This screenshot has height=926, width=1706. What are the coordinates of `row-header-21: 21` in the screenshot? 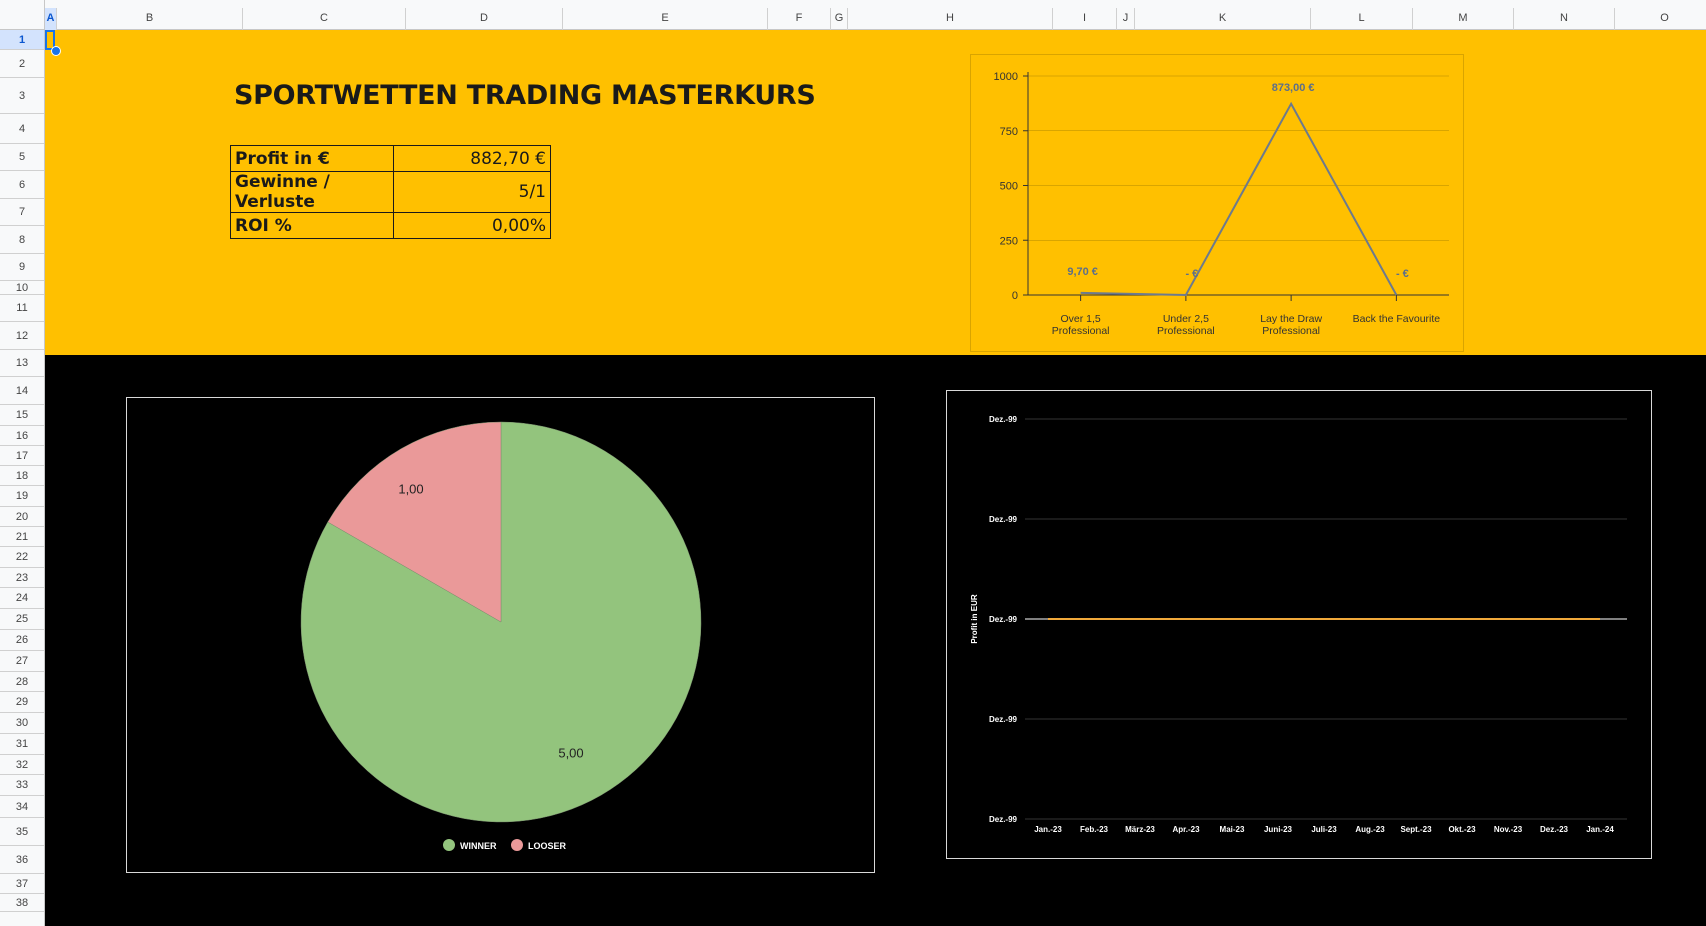 It's located at (22, 537).